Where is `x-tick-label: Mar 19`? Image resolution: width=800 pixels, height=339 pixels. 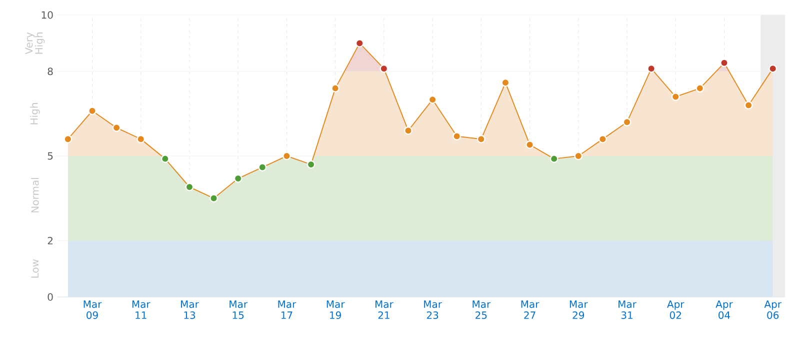 x-tick-label: Mar 19 is located at coordinates (335, 309).